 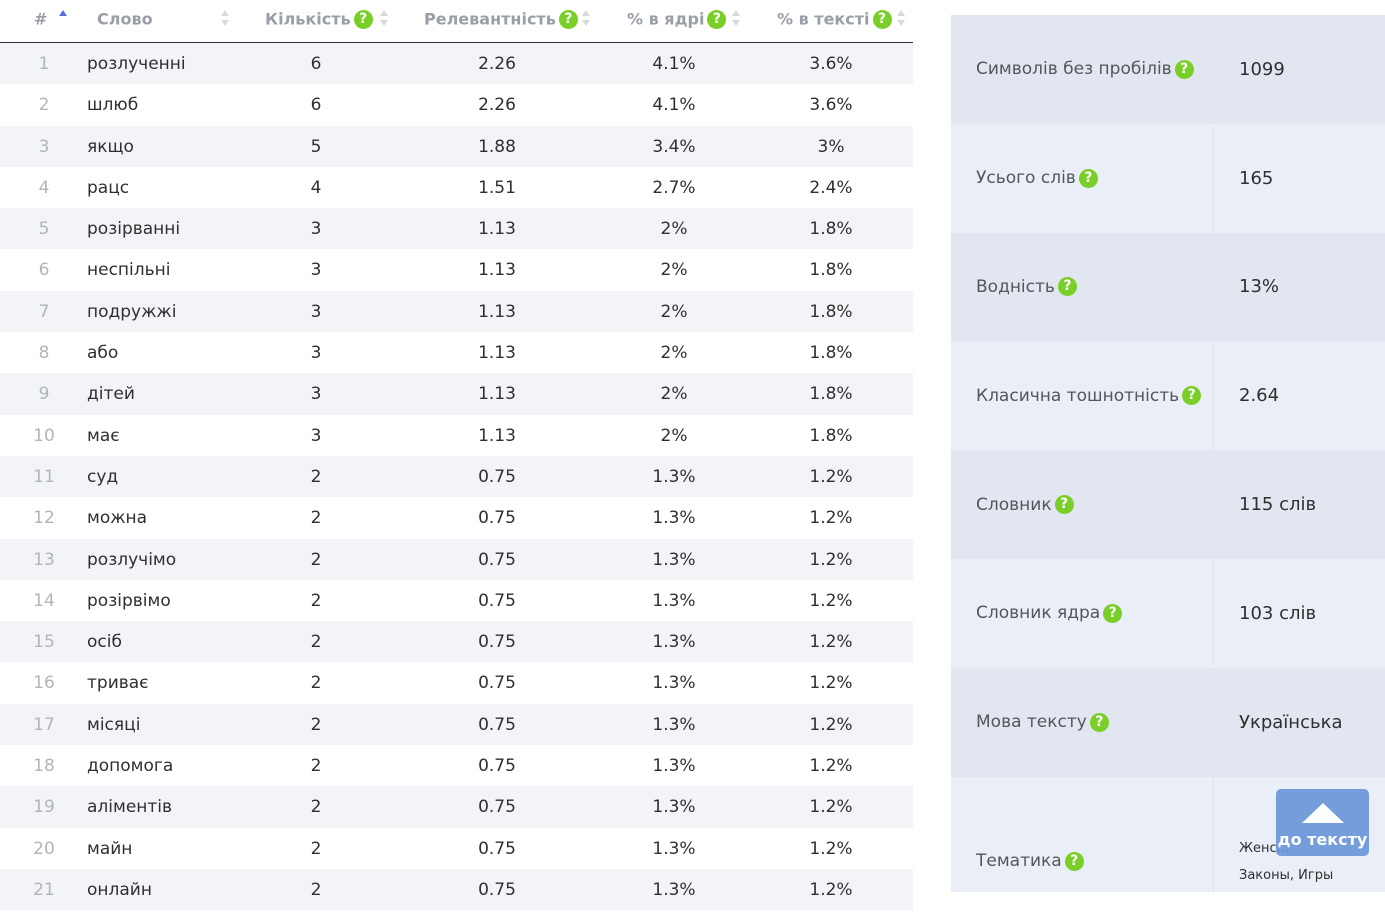 I want to click on stat-row: Класична тошнотність? 2.64, so click(x=1168, y=395).